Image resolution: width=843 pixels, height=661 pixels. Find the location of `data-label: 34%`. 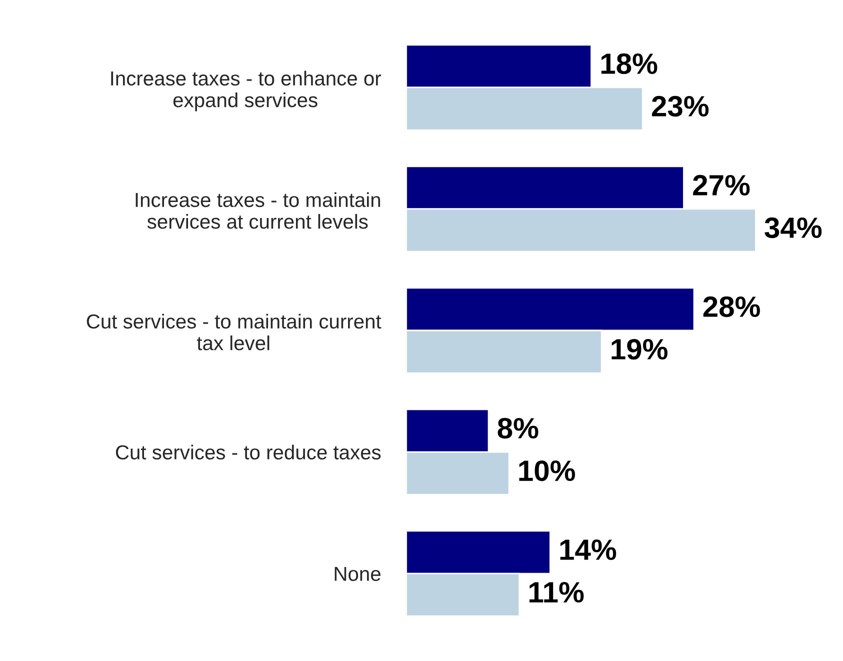

data-label: 34% is located at coordinates (793, 227).